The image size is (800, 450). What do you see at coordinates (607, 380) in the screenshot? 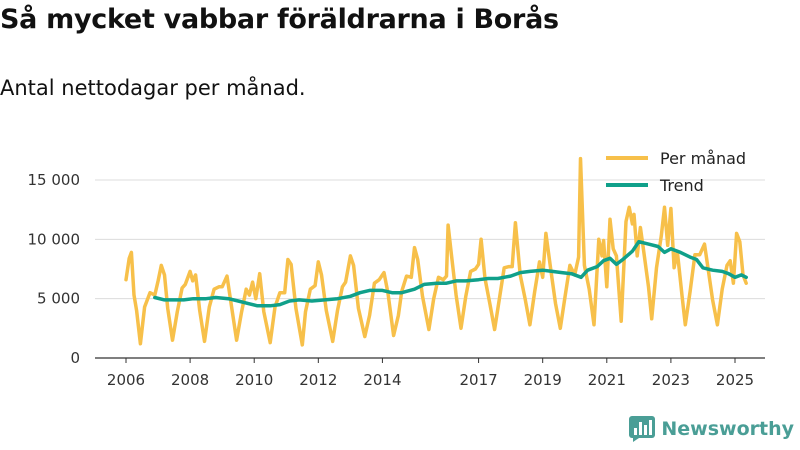
I see `x-tick-label: 2021` at bounding box center [607, 380].